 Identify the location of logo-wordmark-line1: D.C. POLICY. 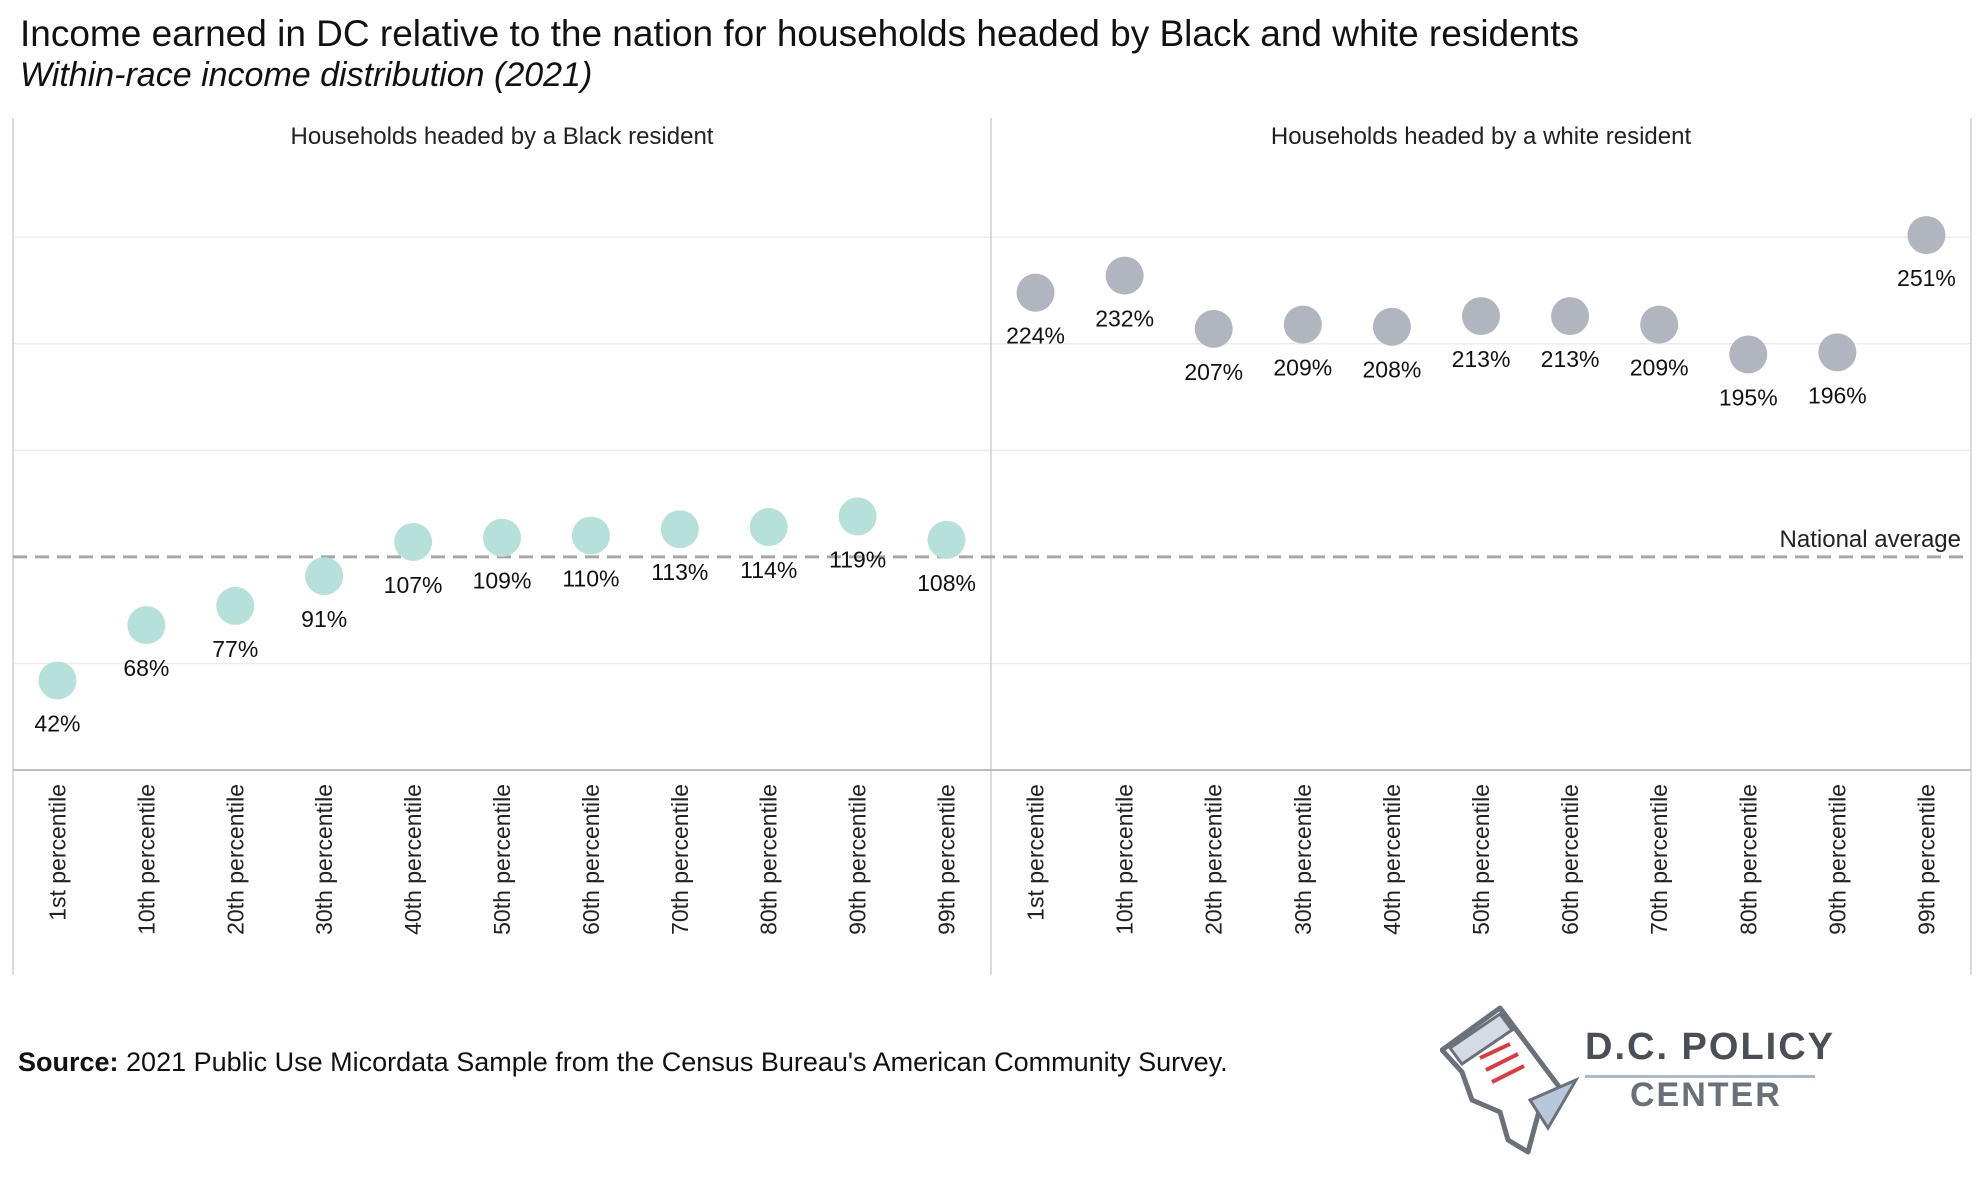
(1710, 1047).